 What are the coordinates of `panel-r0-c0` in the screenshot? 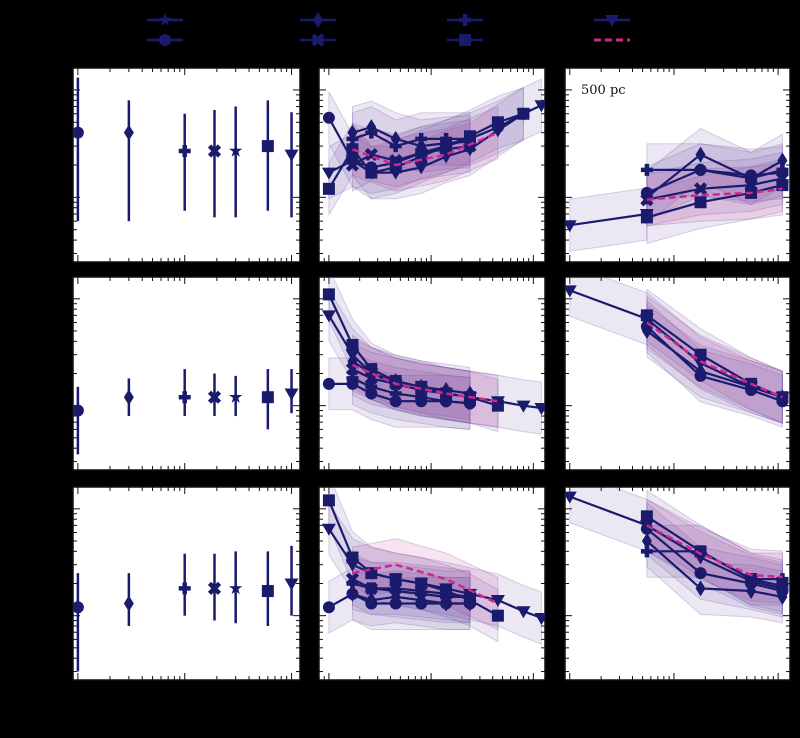 It's located at (186, 165).